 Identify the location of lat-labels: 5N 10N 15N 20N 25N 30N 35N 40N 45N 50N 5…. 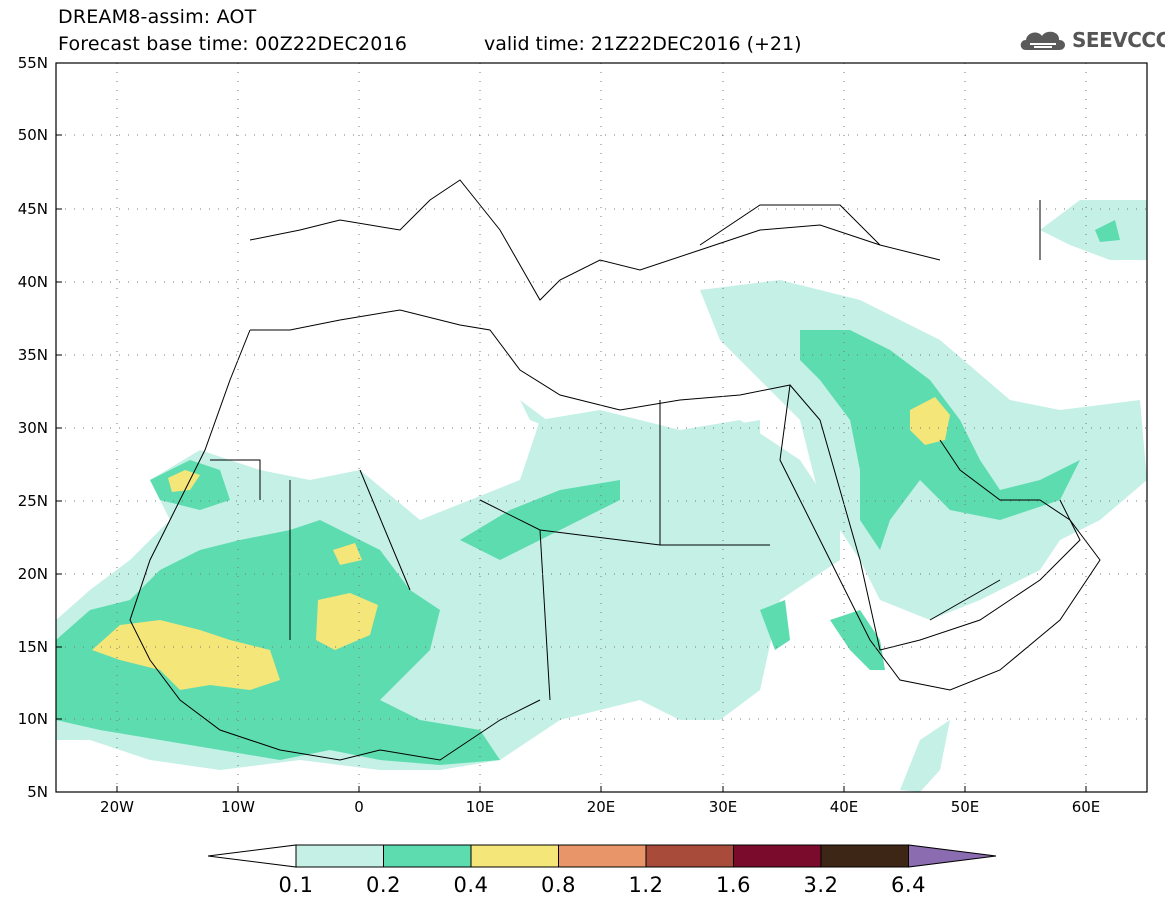
(33, 427).